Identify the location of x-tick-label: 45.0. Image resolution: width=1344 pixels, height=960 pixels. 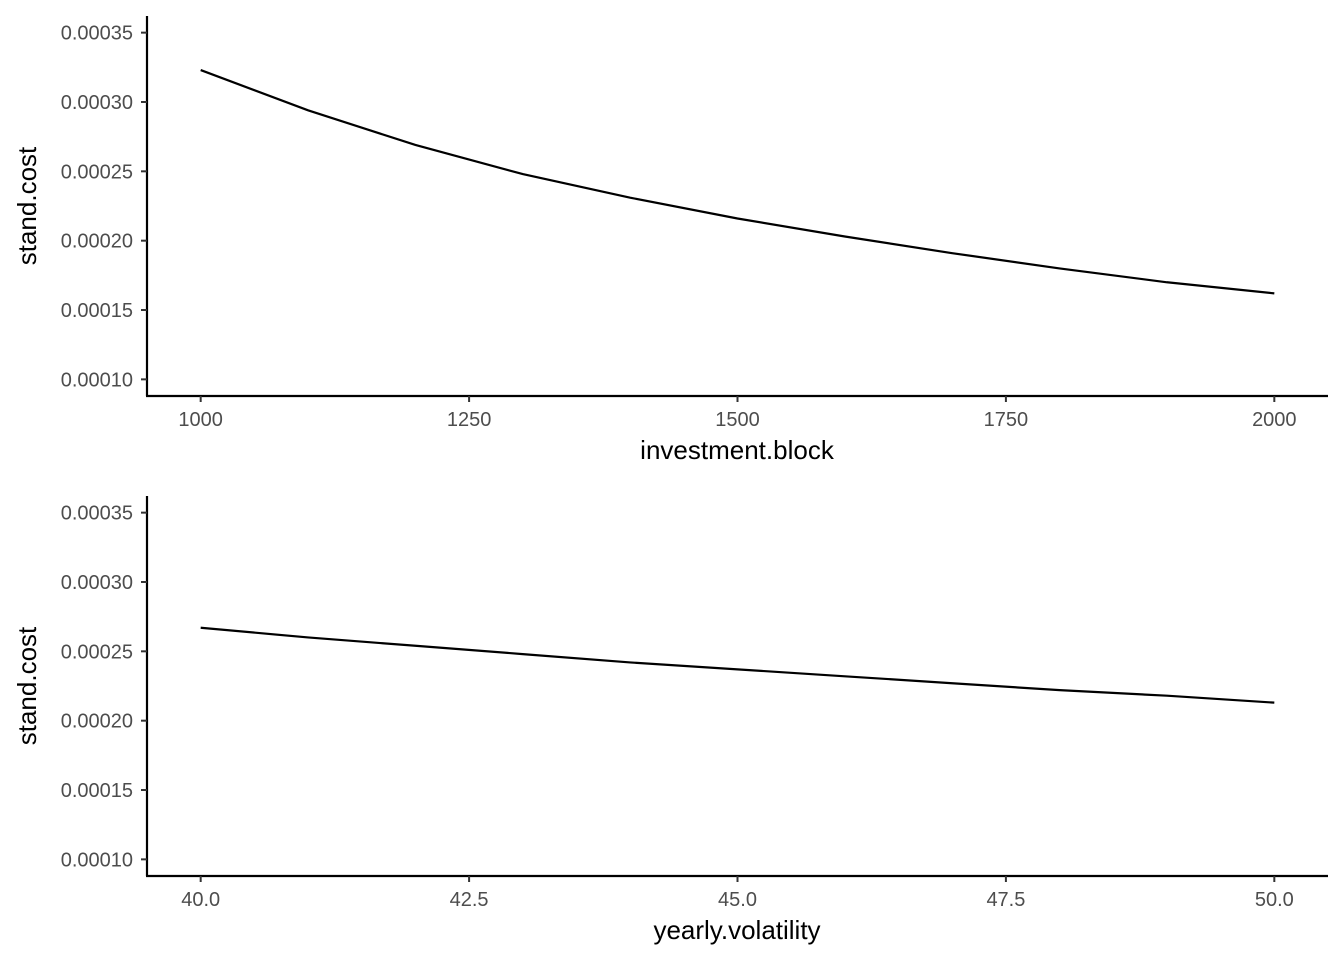
(737, 900).